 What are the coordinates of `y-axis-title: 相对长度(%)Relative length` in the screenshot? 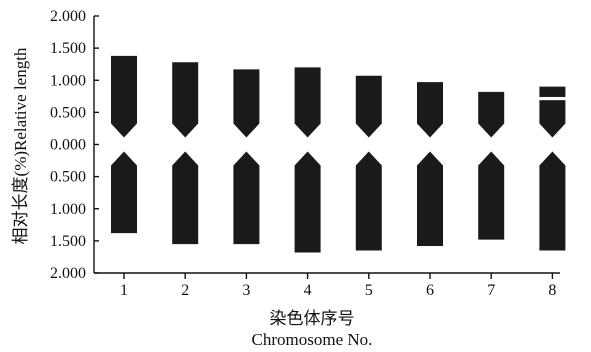 It's located at (20, 145).